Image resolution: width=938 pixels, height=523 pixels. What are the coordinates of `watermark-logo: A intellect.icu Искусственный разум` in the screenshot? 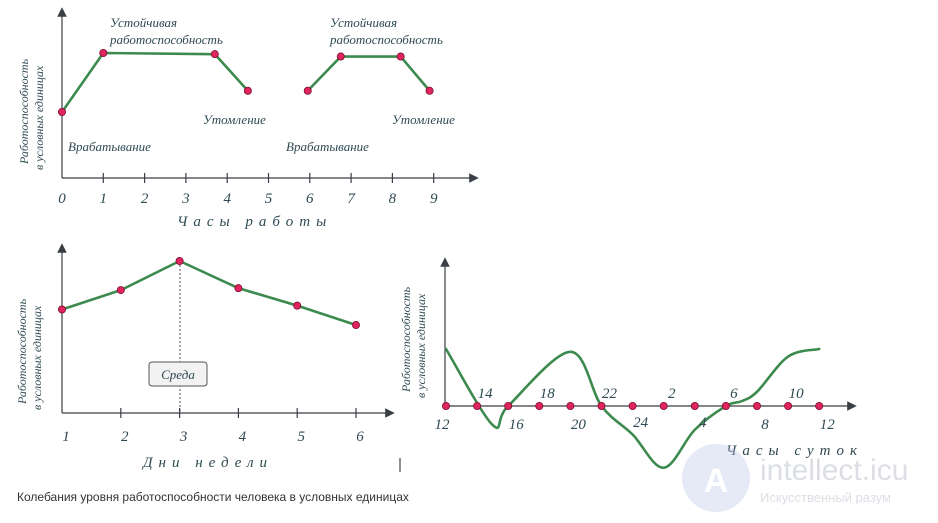 It's located at (795, 478).